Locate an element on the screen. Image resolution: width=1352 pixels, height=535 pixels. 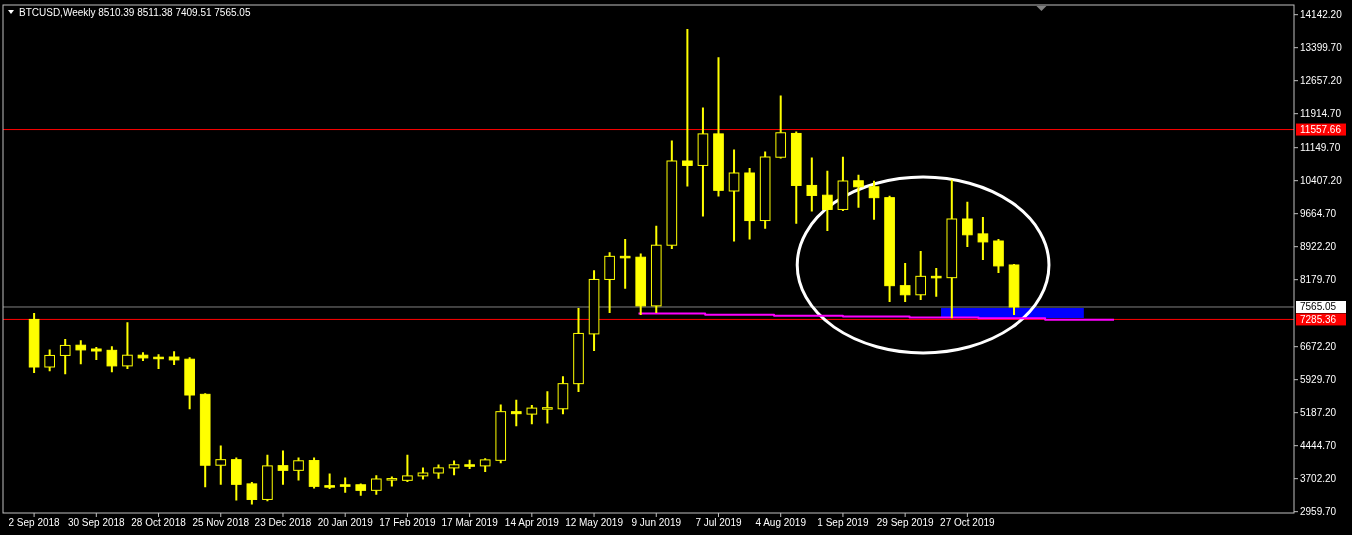
ref-line-label: 7565.05 is located at coordinates (1318, 307).